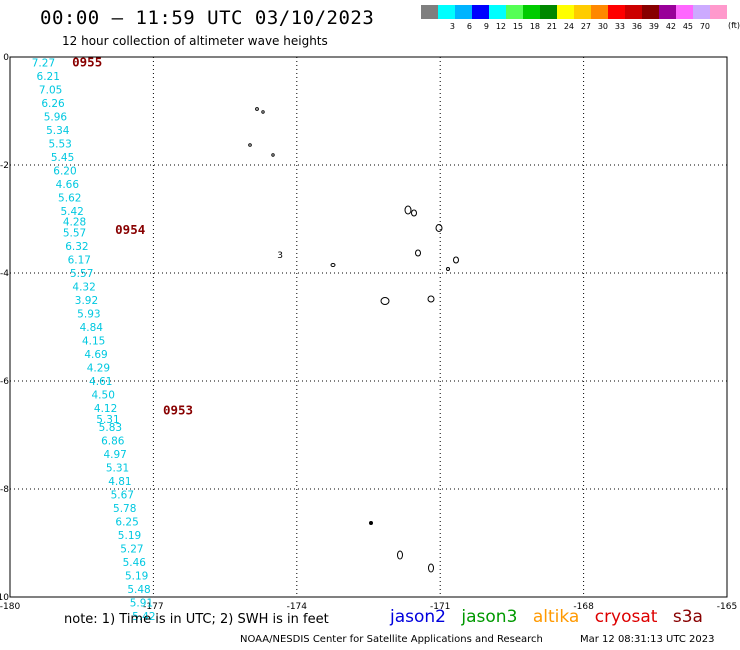  Describe the element at coordinates (114, 455) in the screenshot. I see `swh-value: 4.97` at that location.